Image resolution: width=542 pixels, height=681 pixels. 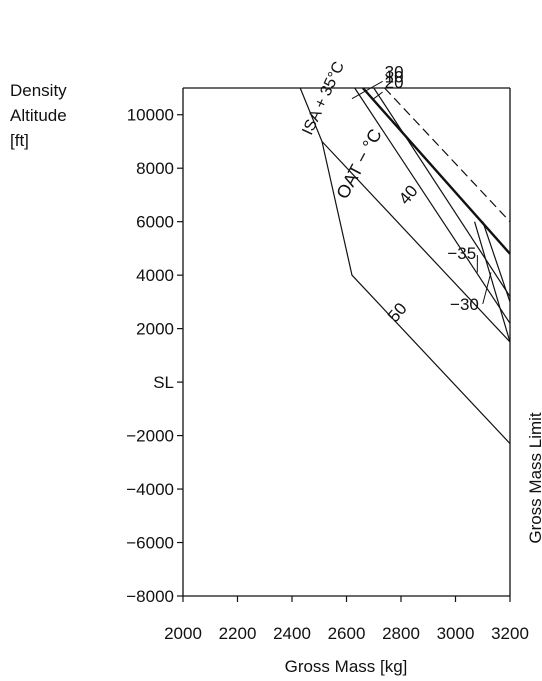 What do you see at coordinates (510, 633) in the screenshot?
I see `x-tick-label: 3200` at bounding box center [510, 633].